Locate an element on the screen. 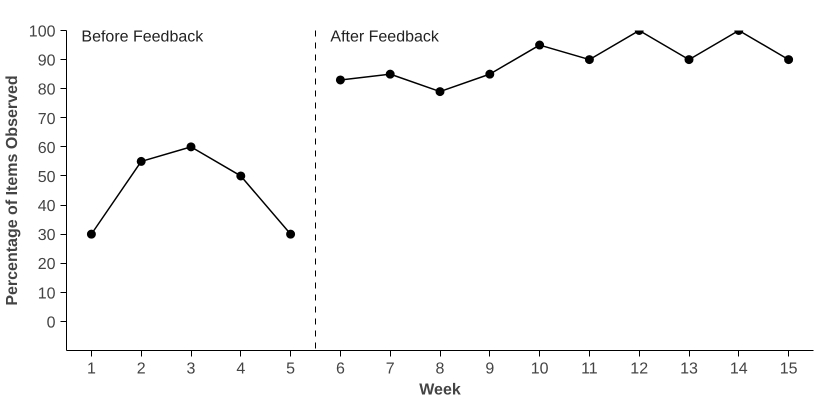 The image size is (833, 401). y-tick-label: 20 is located at coordinates (47, 265).